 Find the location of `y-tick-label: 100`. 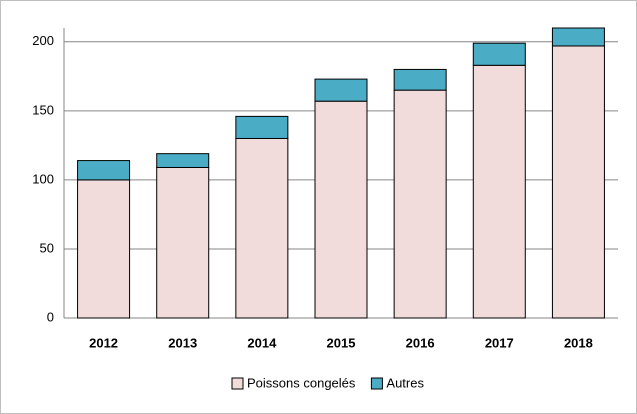

y-tick-label: 100 is located at coordinates (43, 178).